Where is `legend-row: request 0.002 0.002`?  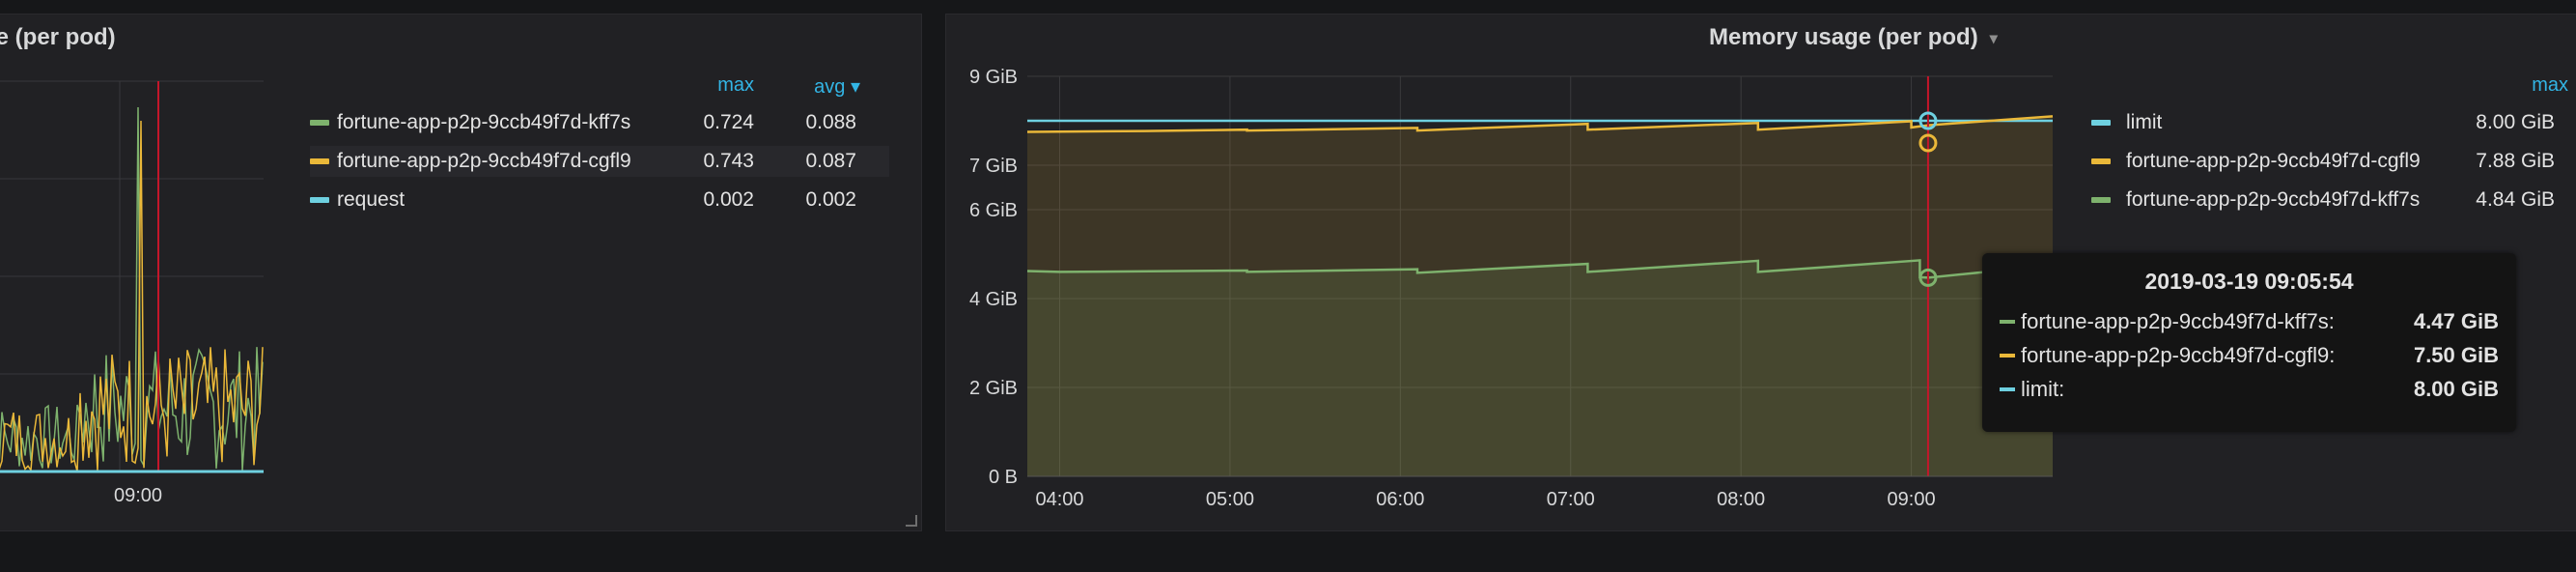
legend-row: request 0.002 0.002 is located at coordinates (600, 200).